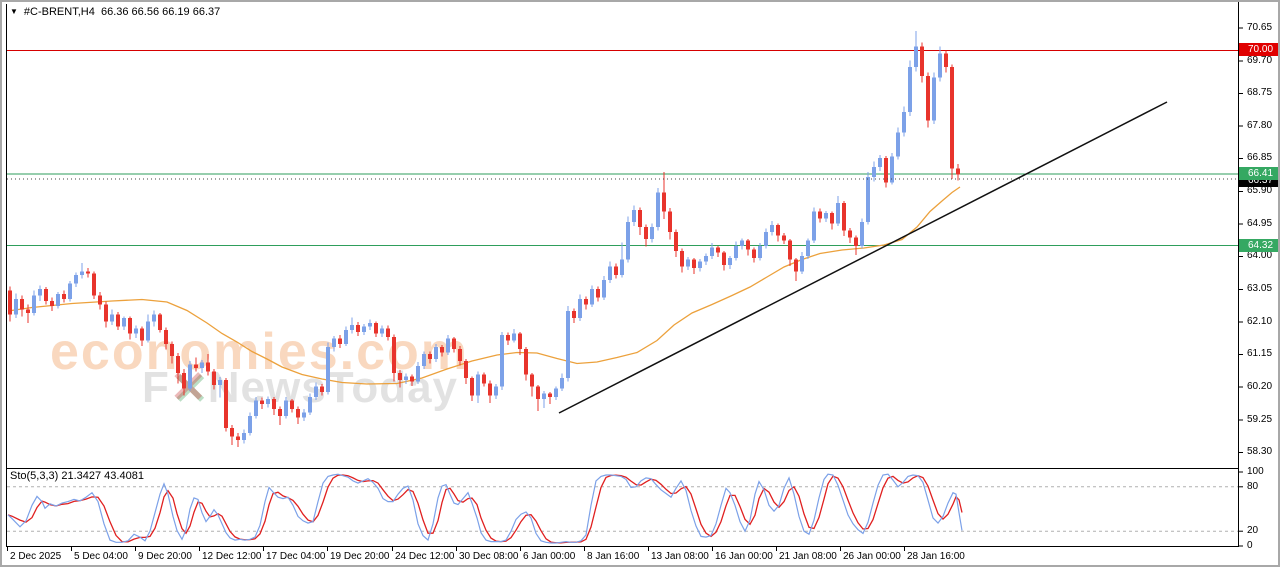 This screenshot has height=567, width=1280. I want to click on price-axis-label: 69.70, so click(1260, 60).